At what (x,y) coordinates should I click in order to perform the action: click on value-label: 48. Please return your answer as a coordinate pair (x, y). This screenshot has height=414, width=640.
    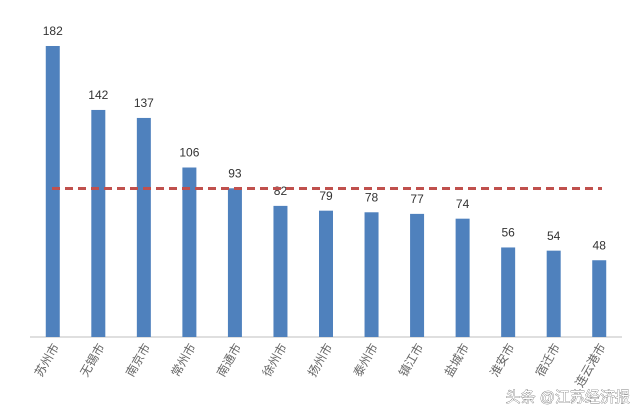
    Looking at the image, I should click on (600, 245).